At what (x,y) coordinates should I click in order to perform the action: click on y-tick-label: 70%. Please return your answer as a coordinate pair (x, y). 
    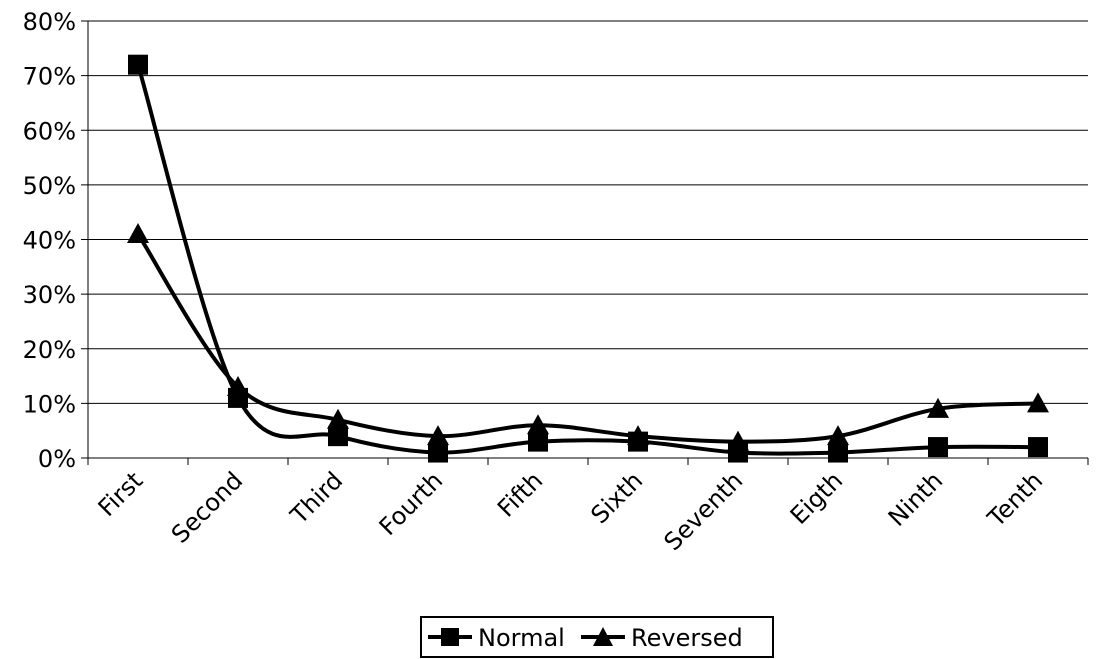
    Looking at the image, I should click on (49, 77).